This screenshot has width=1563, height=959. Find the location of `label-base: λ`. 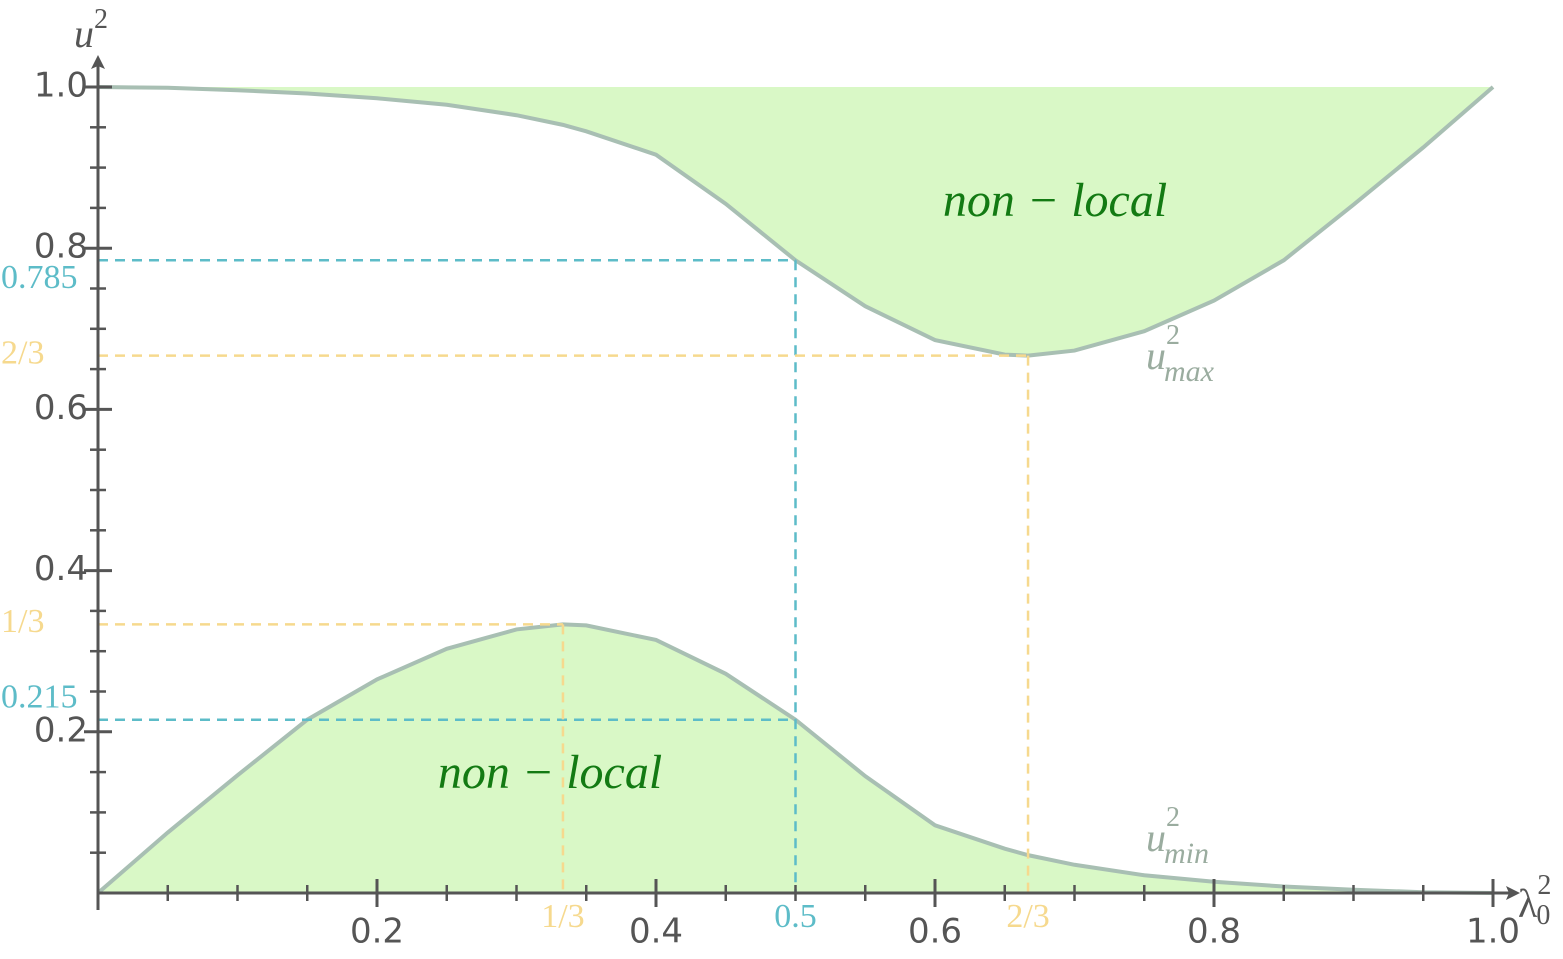

label-base: λ is located at coordinates (1528, 903).